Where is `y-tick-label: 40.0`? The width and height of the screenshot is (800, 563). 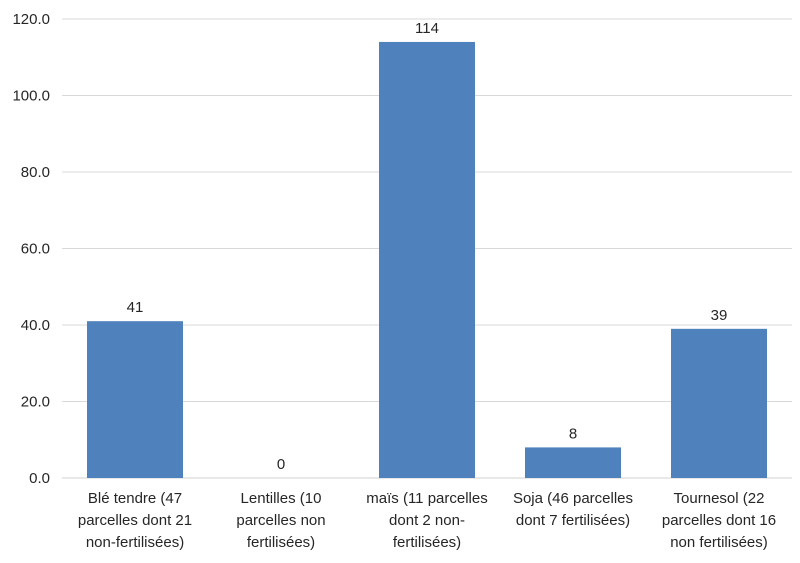
y-tick-label: 40.0 is located at coordinates (35, 325).